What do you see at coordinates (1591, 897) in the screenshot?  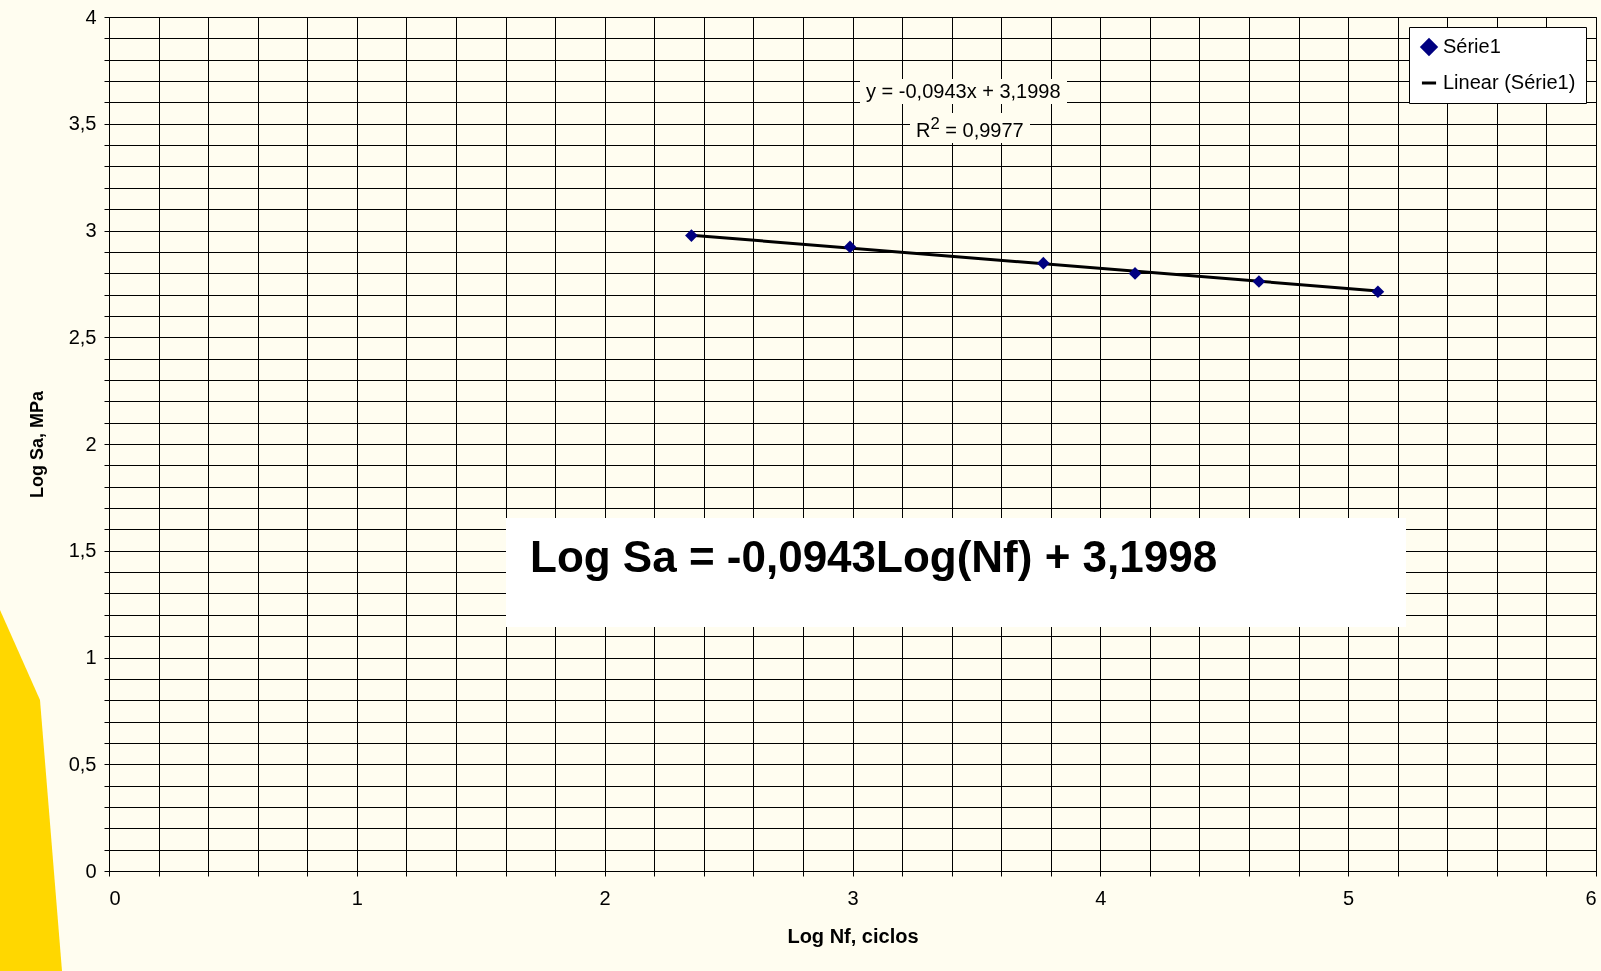 I see `x-tick-label: 6` at bounding box center [1591, 897].